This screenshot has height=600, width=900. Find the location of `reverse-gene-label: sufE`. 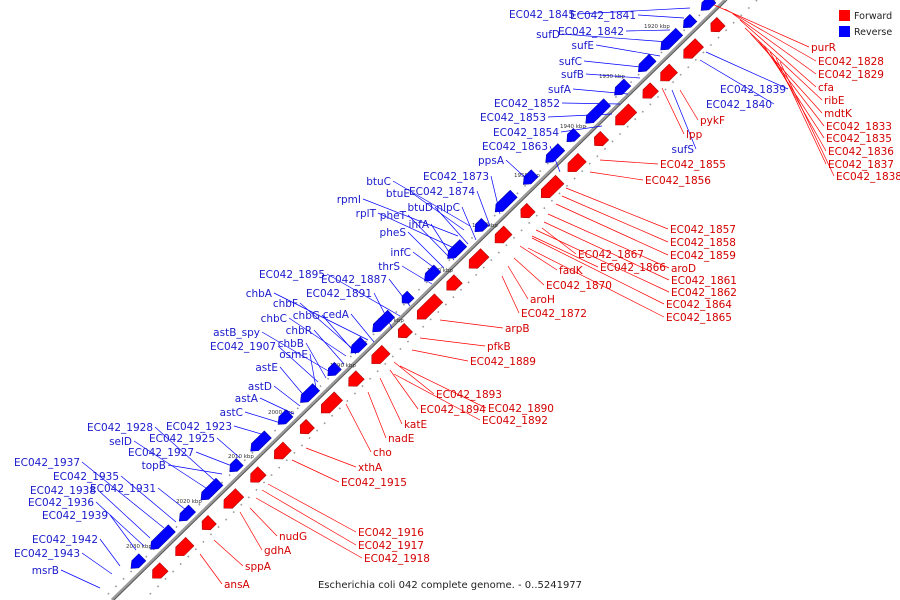

reverse-gene-label: sufE is located at coordinates (583, 46).